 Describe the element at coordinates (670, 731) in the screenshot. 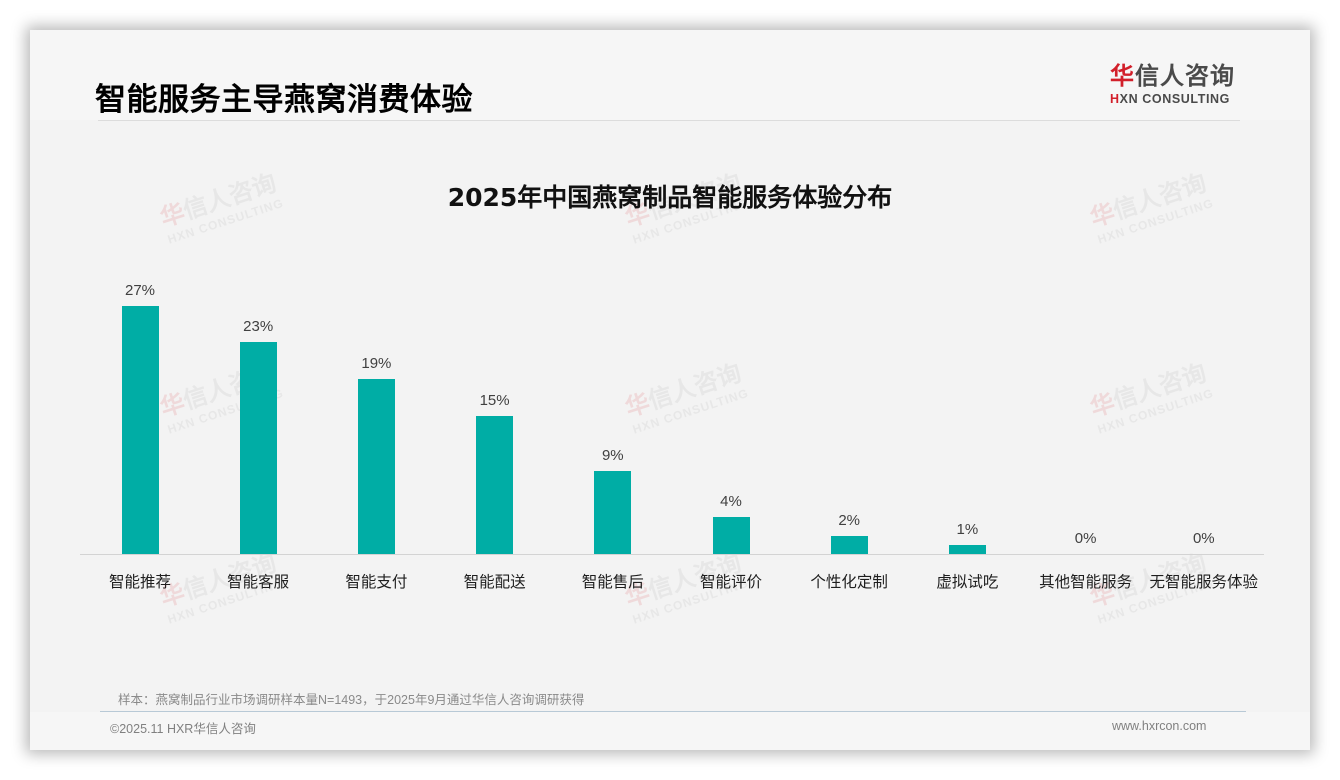

I see `footer-band` at that location.